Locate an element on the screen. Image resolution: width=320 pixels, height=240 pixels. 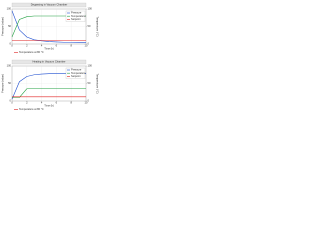
chart-title: Degassing in Vacuum Chamber is located at coordinates (49, 5).